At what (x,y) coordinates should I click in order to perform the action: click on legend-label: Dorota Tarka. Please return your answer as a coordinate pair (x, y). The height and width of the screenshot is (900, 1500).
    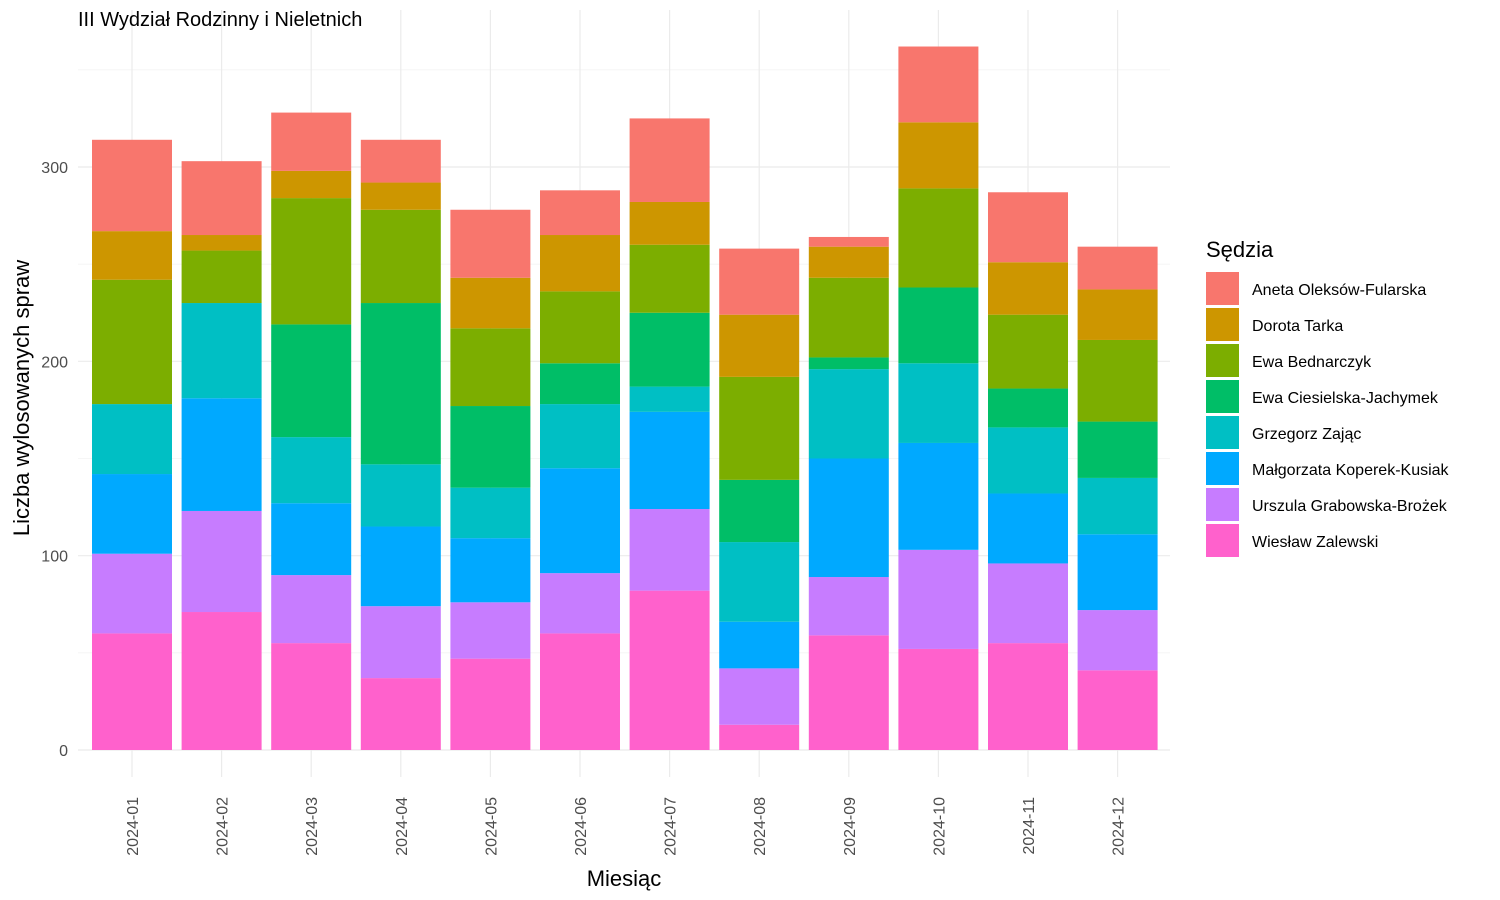
    Looking at the image, I should click on (1297, 326).